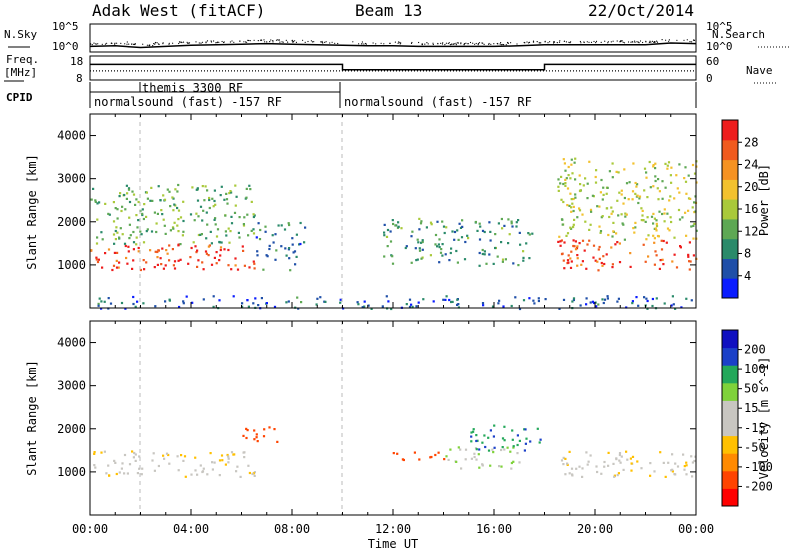  Describe the element at coordinates (178, 10) in the screenshot. I see `radar-title: Adak West (fitACF)` at that location.